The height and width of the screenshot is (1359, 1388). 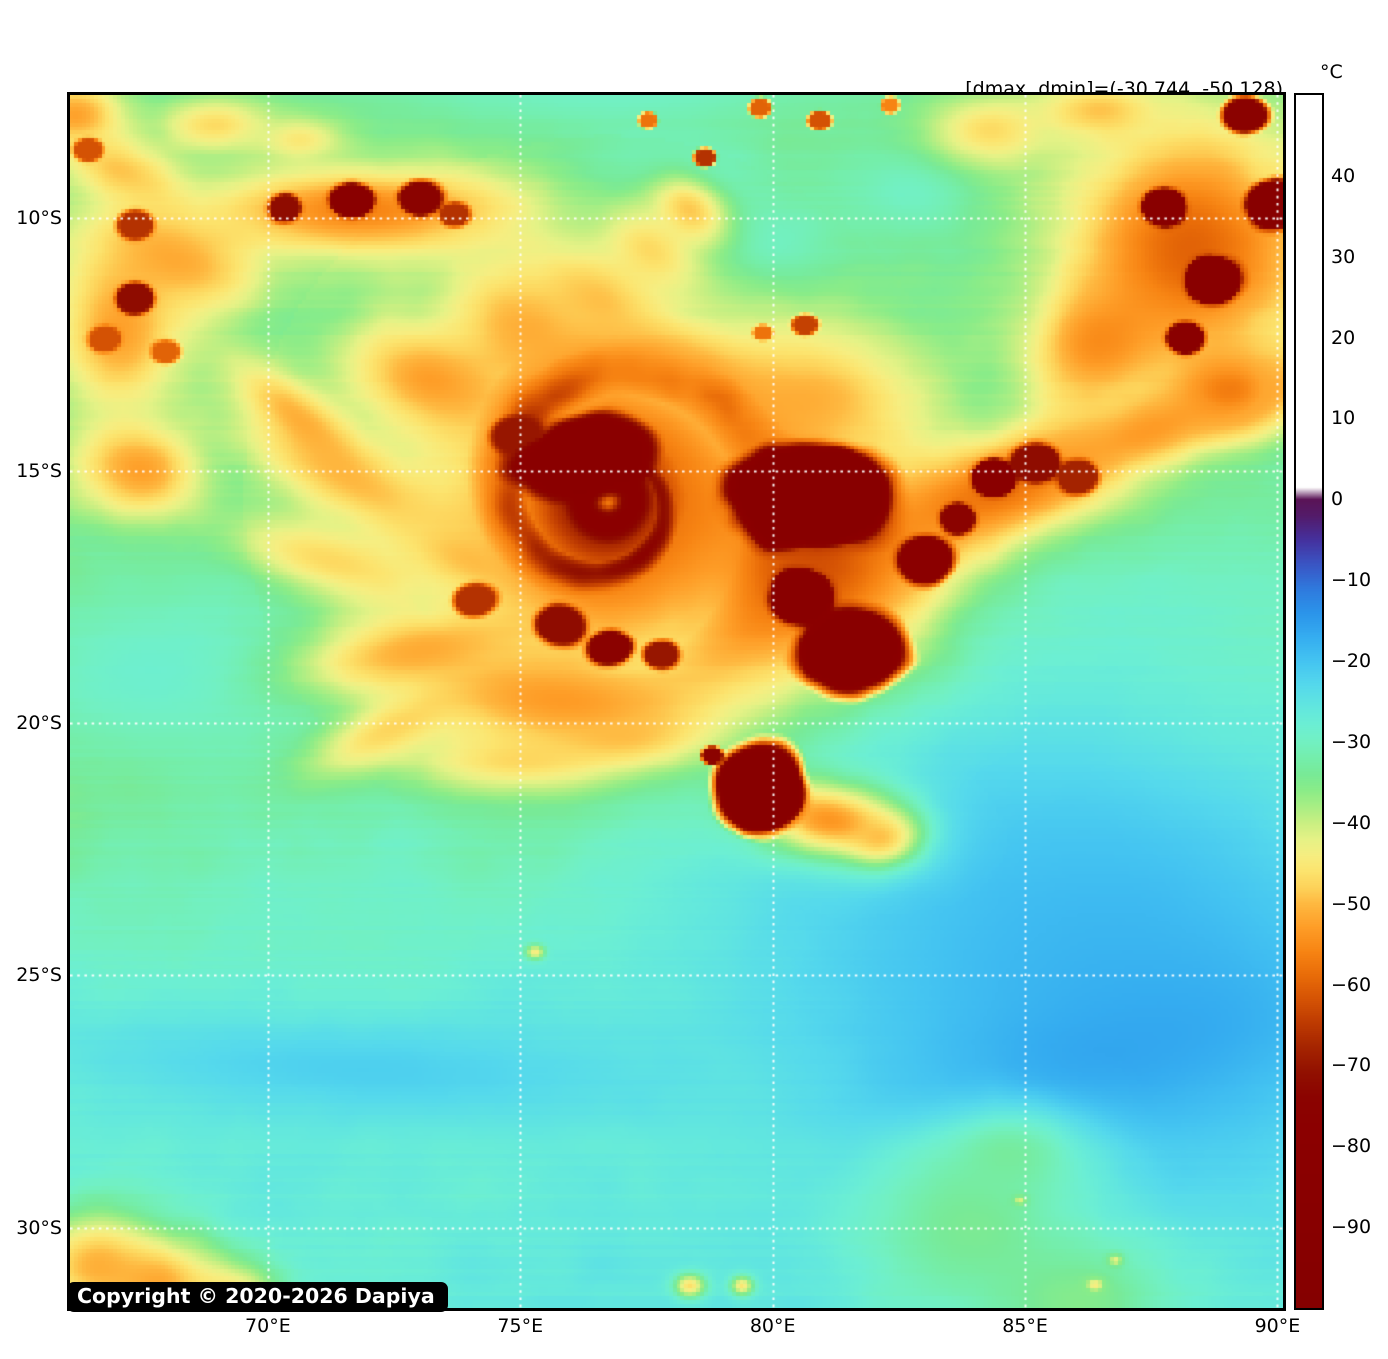 What do you see at coordinates (1351, 1146) in the screenshot?
I see `colorbar-tick-label: −80` at bounding box center [1351, 1146].